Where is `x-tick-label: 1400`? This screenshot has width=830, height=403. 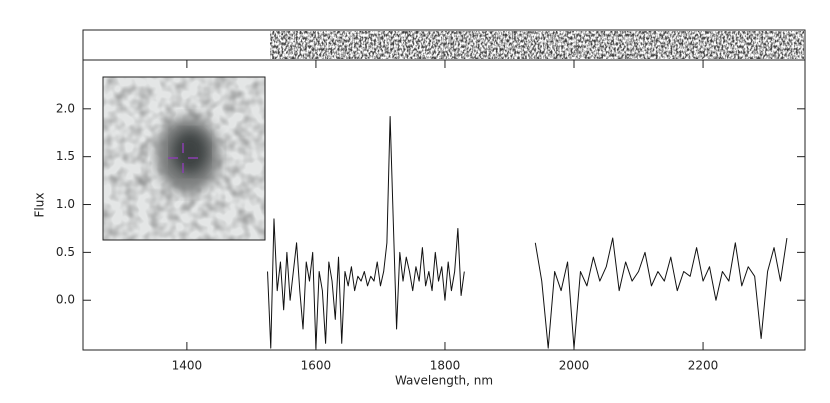
x-tick-label: 1400 is located at coordinates (187, 366).